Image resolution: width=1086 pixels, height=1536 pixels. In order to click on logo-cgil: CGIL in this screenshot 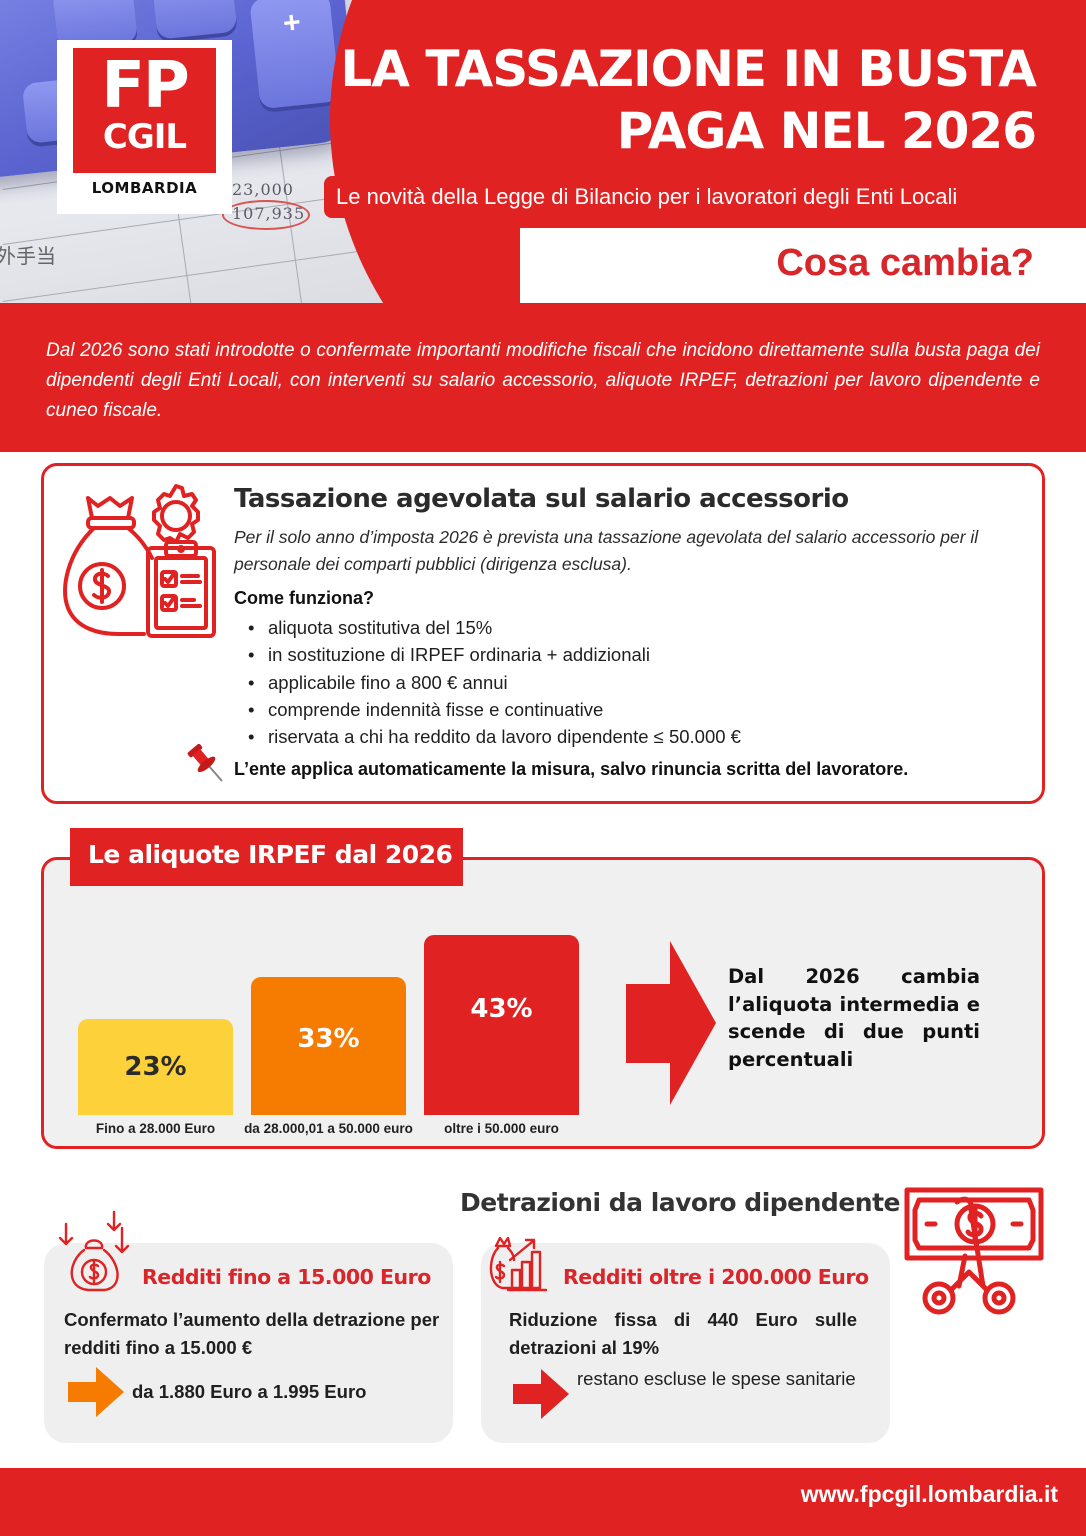, I will do `click(144, 137)`.